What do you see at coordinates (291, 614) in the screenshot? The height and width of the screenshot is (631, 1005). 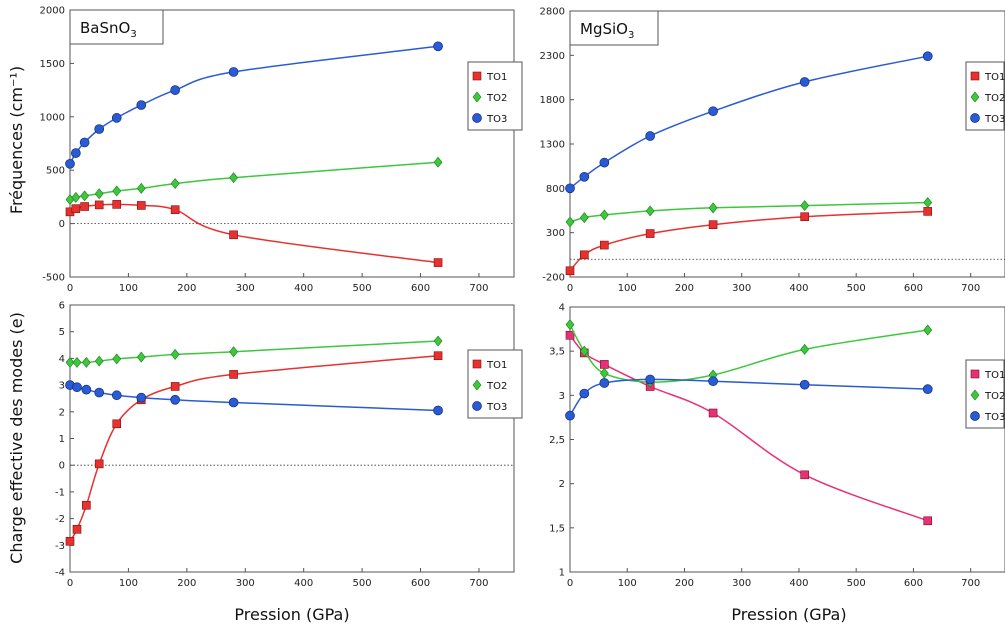 I see `x-axis-label-left: Pression (GPa)` at bounding box center [291, 614].